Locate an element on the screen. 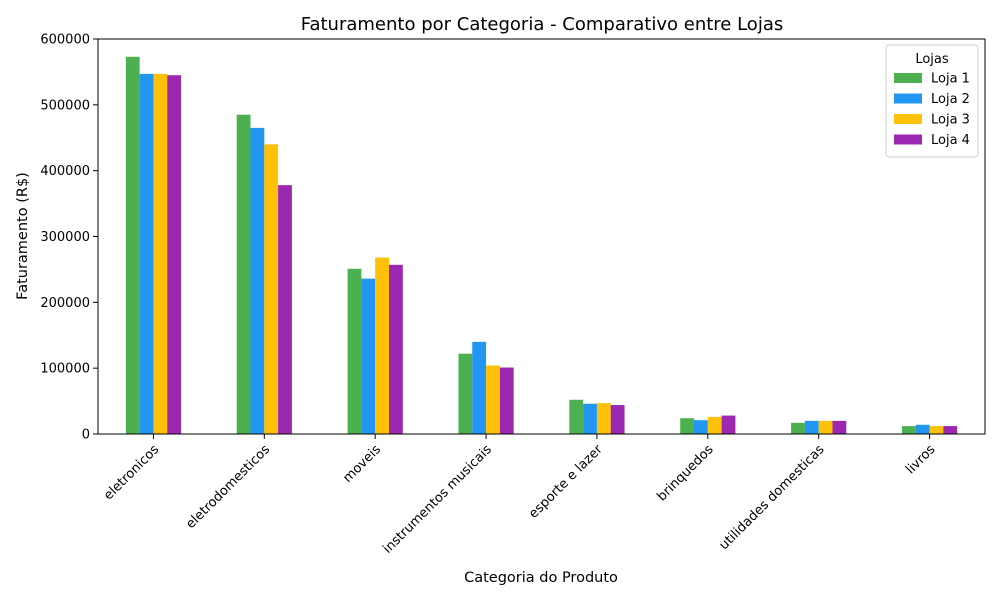 The width and height of the screenshot is (1000, 600). y-tick-label: 100000 is located at coordinates (65, 369).